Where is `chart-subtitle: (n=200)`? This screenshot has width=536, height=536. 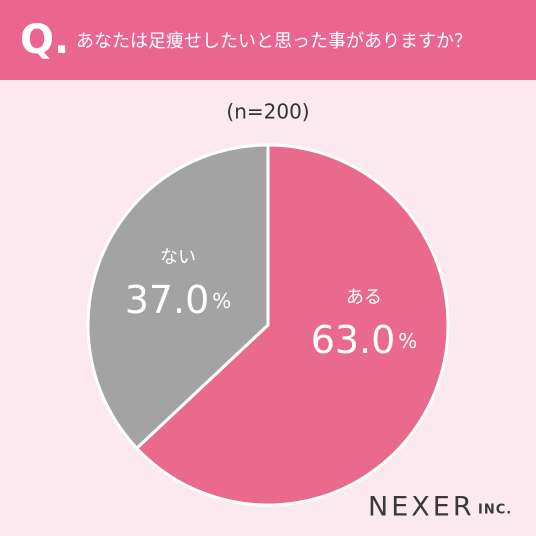
chart-subtitle: (n=200) is located at coordinates (267, 112).